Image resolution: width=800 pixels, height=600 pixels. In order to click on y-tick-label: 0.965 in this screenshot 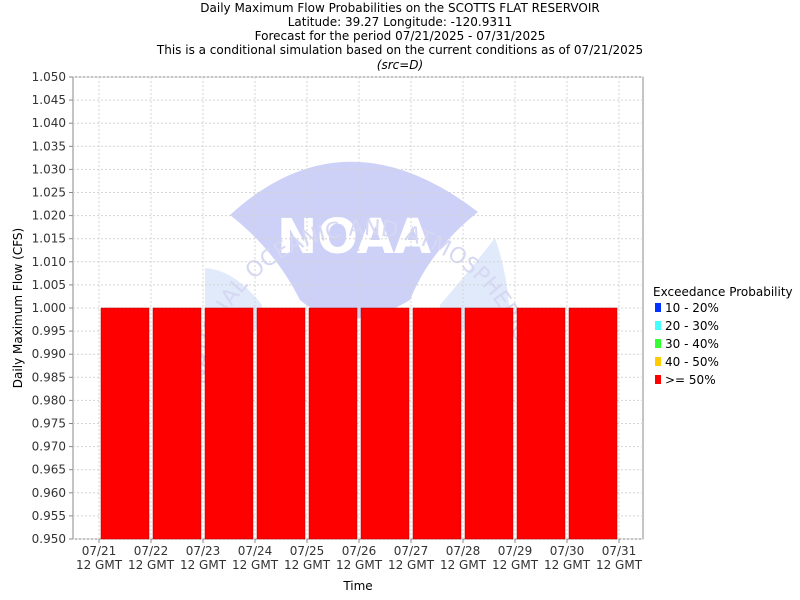, I will do `click(49, 470)`.